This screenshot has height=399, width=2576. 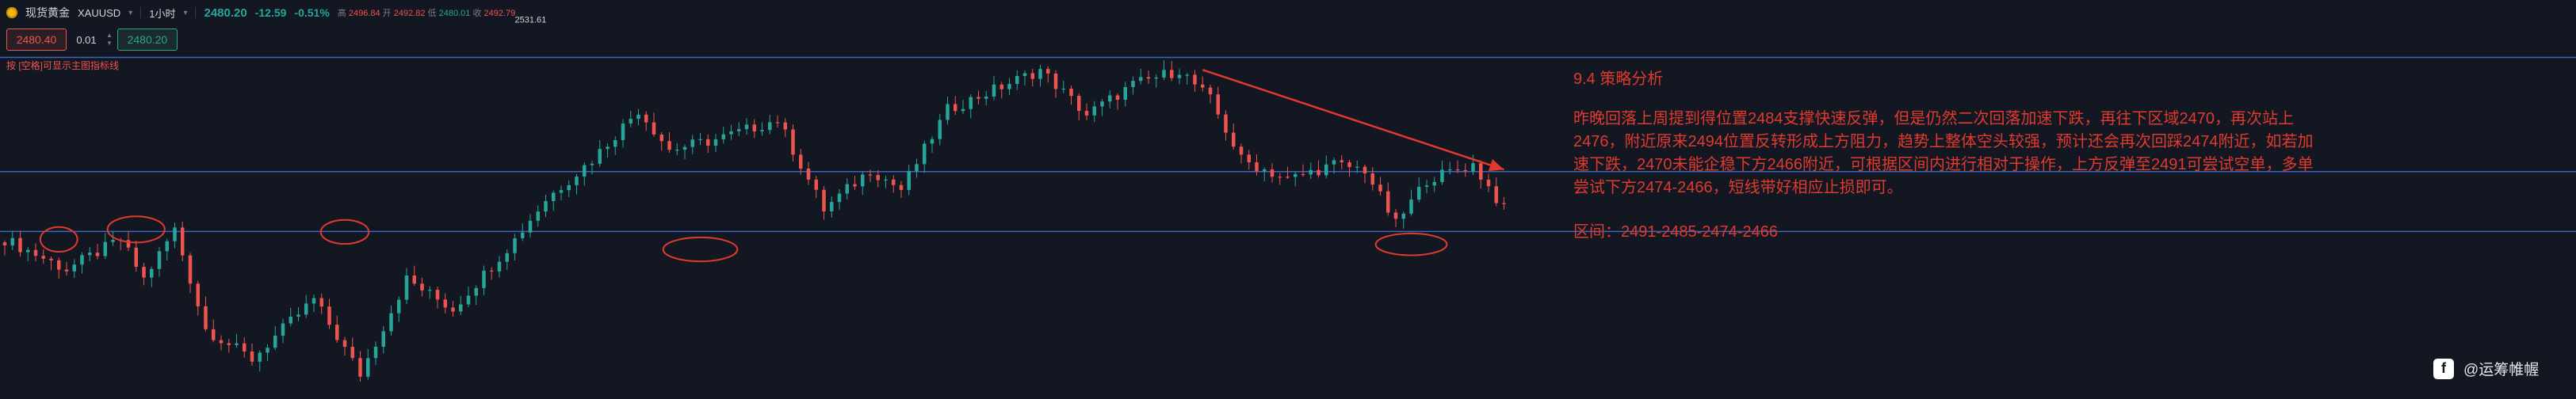 What do you see at coordinates (147, 39) in the screenshot?
I see `buy-price-button: 2480.20` at bounding box center [147, 39].